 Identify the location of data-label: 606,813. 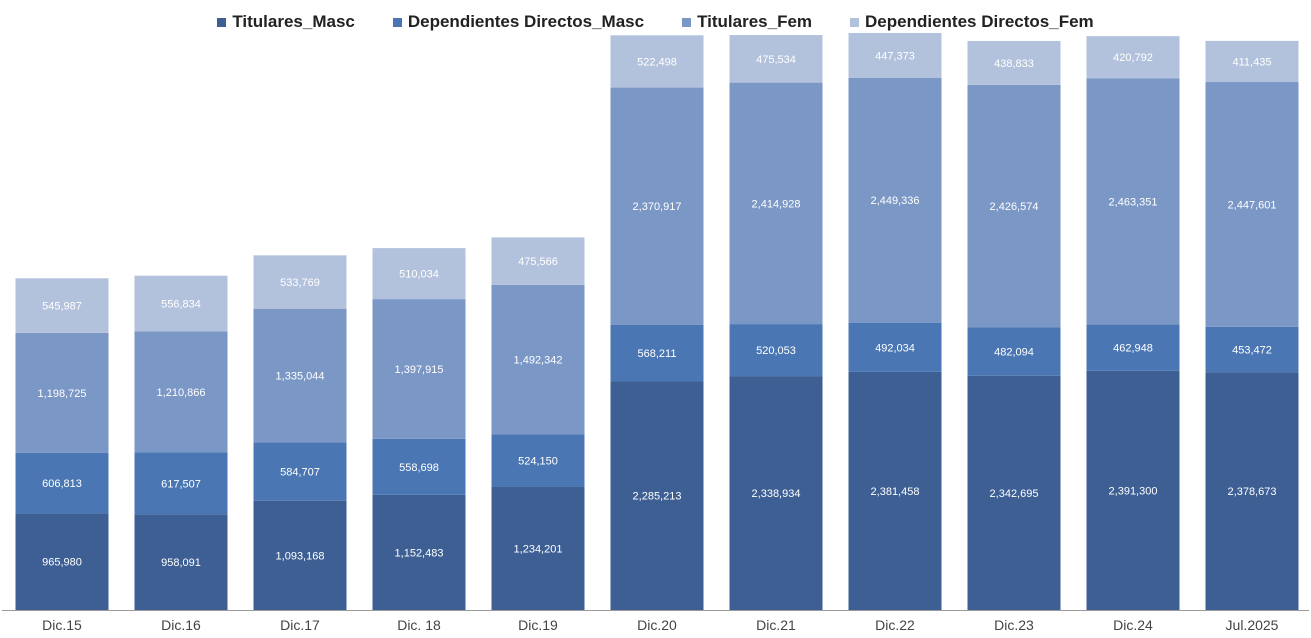
(62, 484).